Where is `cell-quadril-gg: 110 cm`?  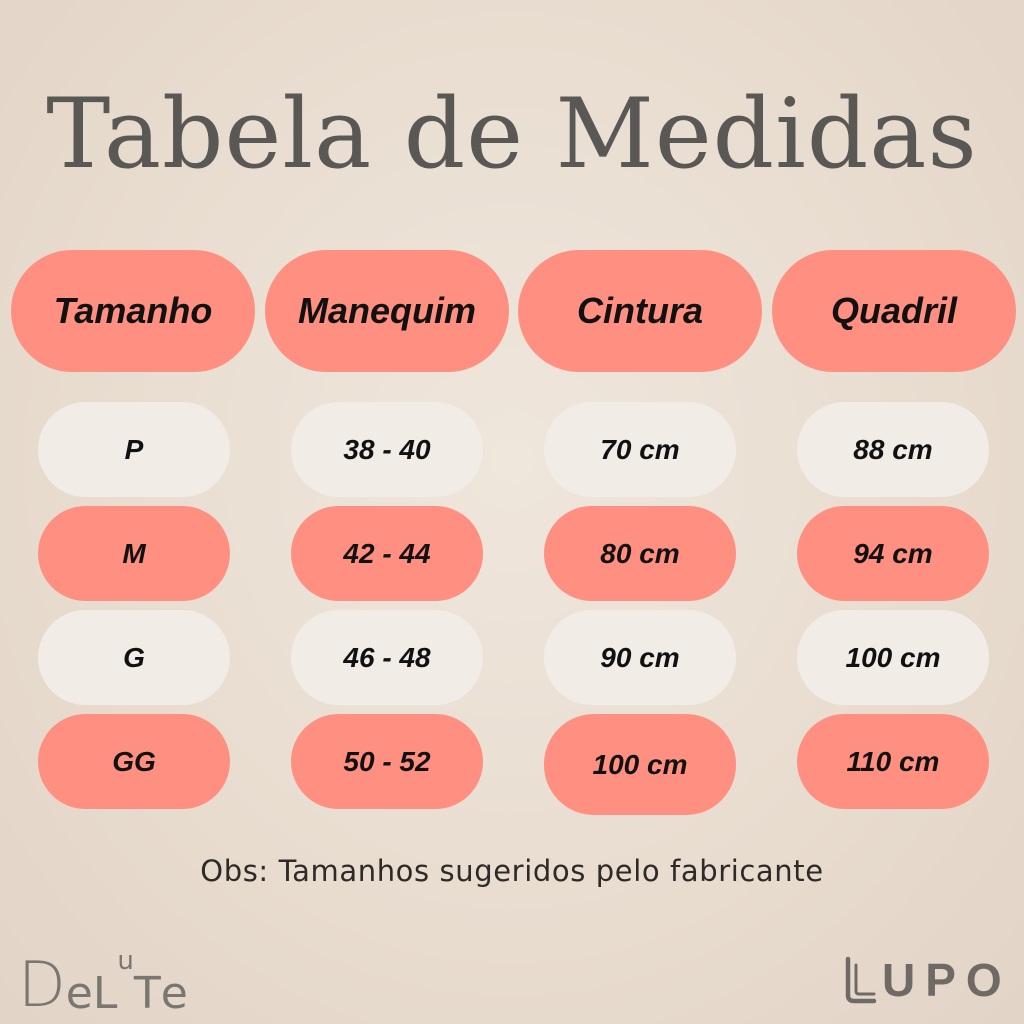 cell-quadril-gg: 110 cm is located at coordinates (893, 761).